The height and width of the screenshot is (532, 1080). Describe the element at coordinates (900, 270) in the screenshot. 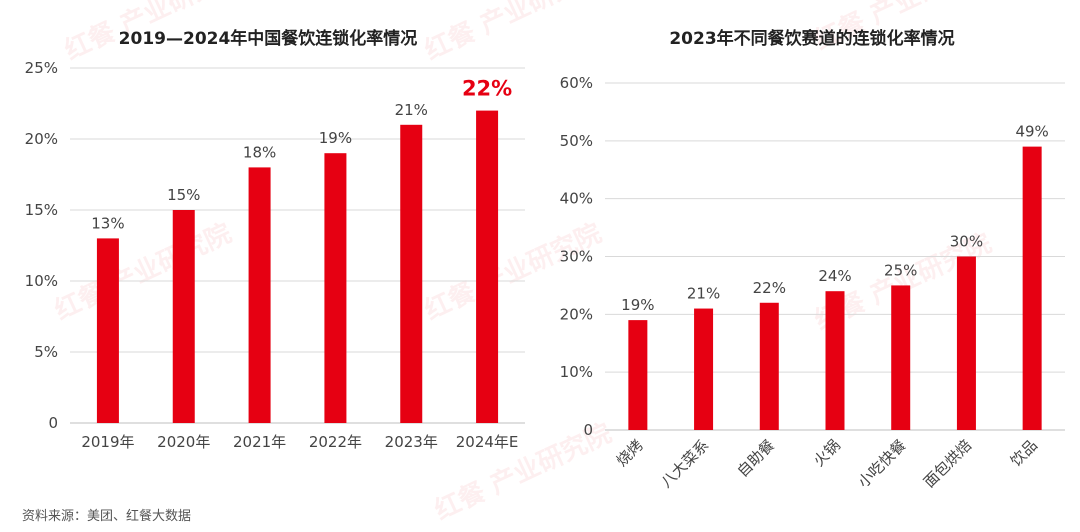

I see `data-label: 25%` at that location.